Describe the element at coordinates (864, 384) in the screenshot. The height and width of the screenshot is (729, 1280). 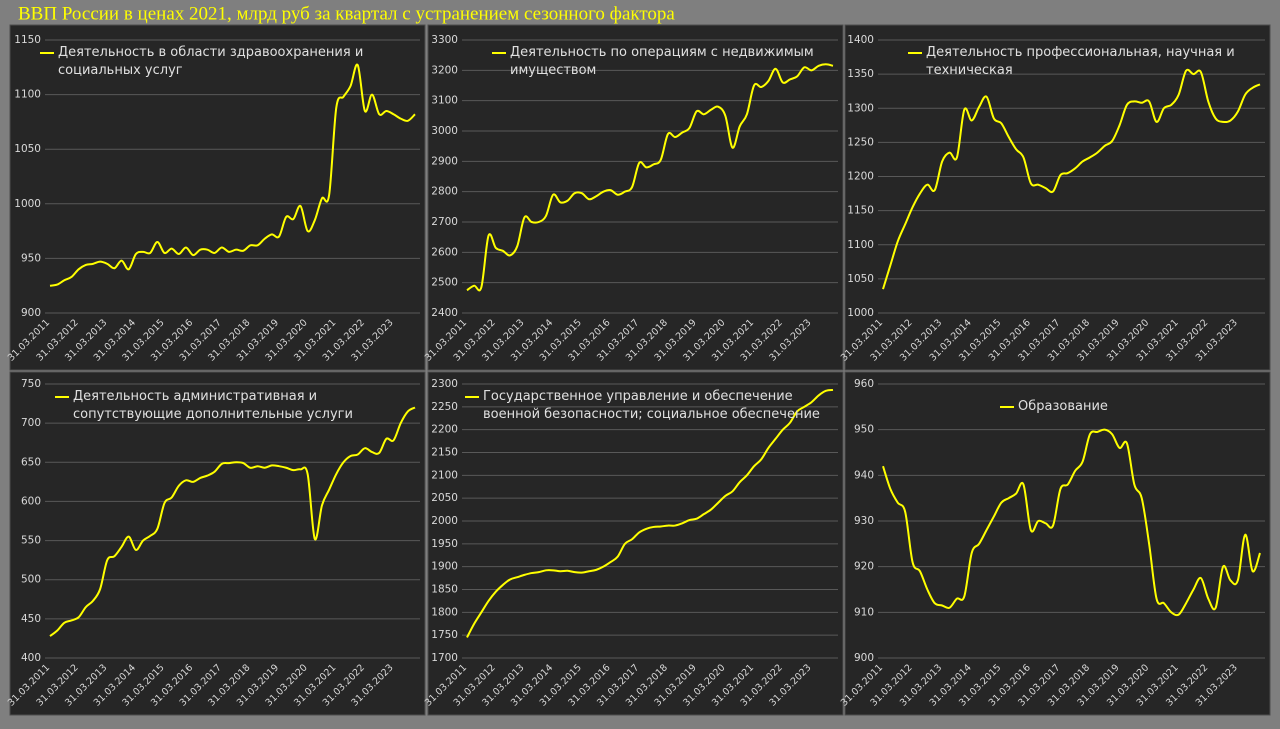
I see `y-tick-label: 960` at that location.